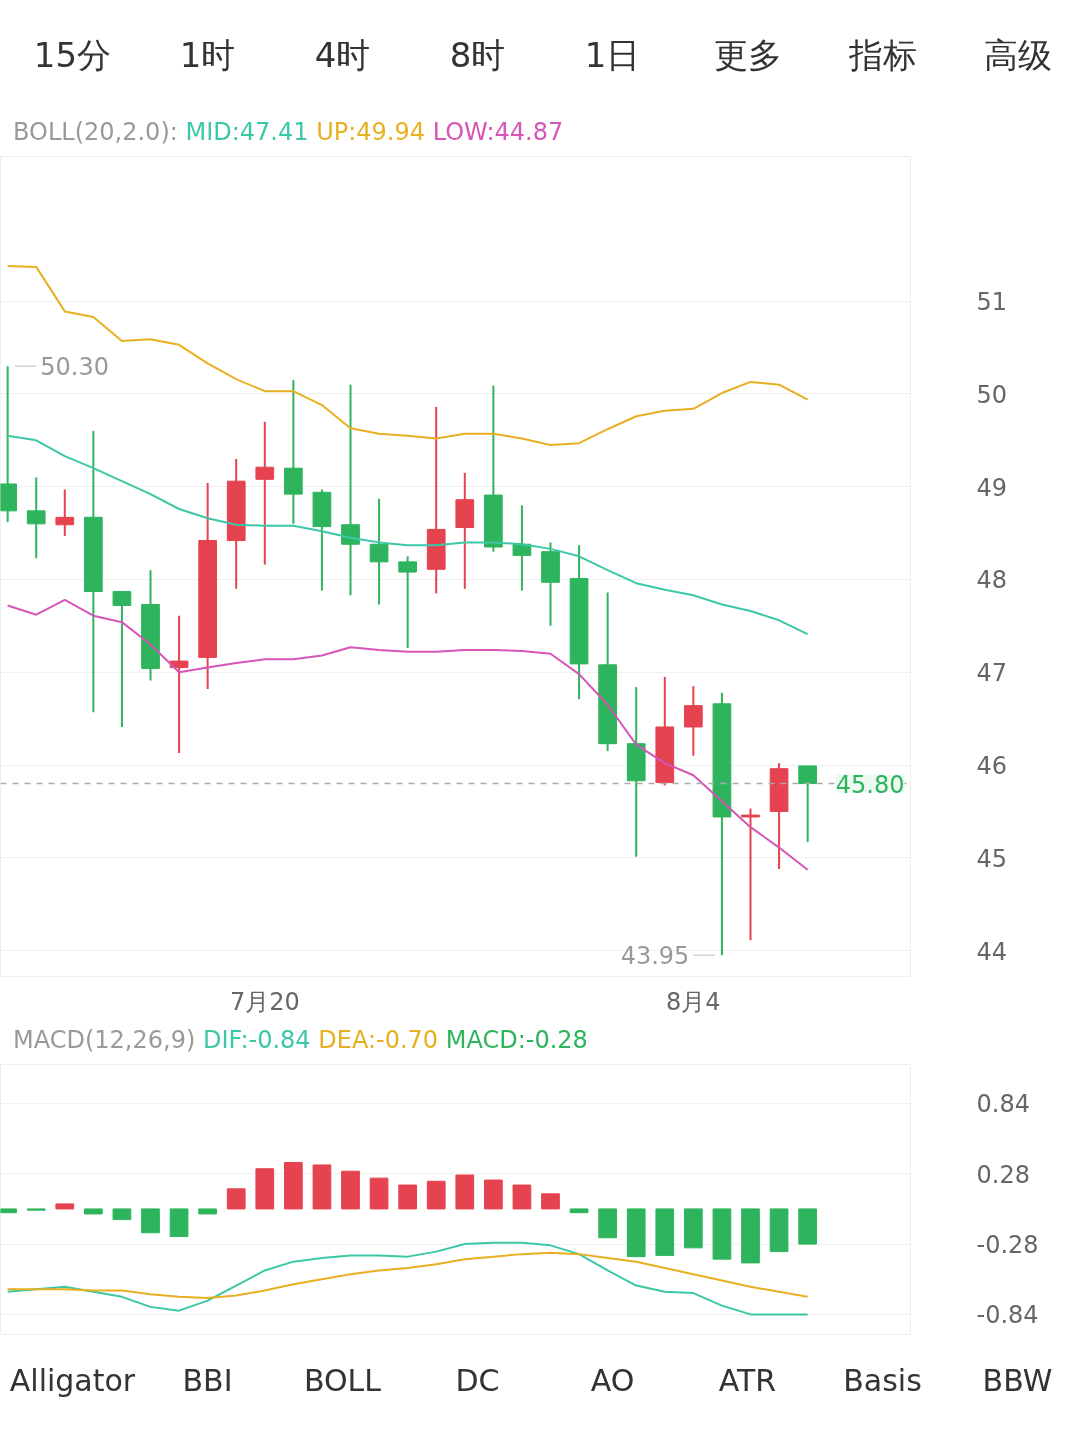 The height and width of the screenshot is (1437, 1080). Describe the element at coordinates (747, 1380) in the screenshot. I see `text: ATR` at that location.